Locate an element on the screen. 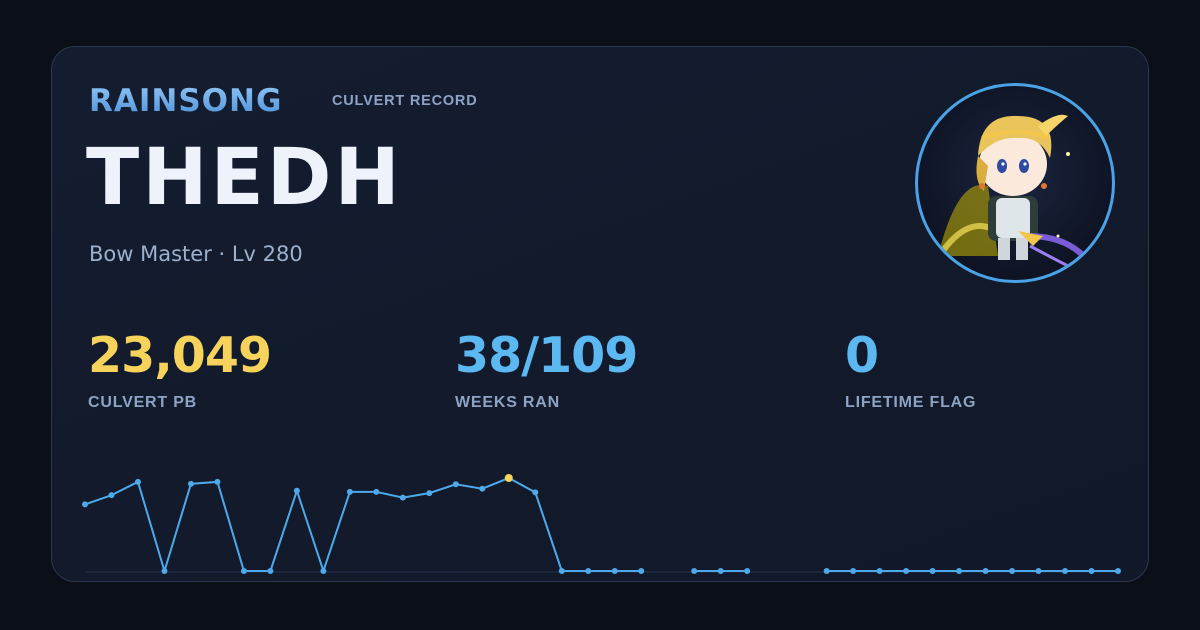 Image resolution: width=1200 pixels, height=630 pixels. character-avatar-icon is located at coordinates (1015, 183).